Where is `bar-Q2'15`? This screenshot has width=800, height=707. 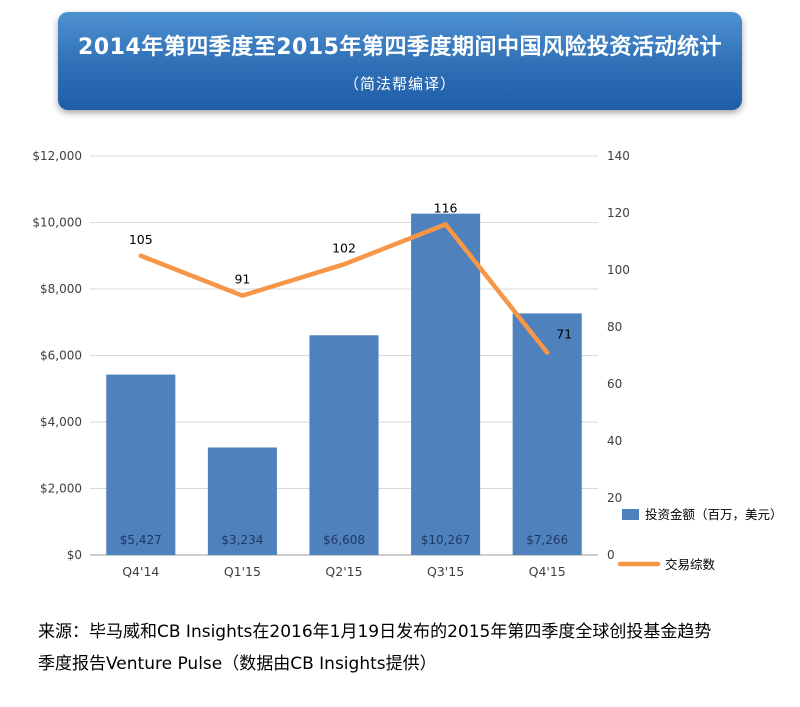
bar-Q2'15 is located at coordinates (344, 445).